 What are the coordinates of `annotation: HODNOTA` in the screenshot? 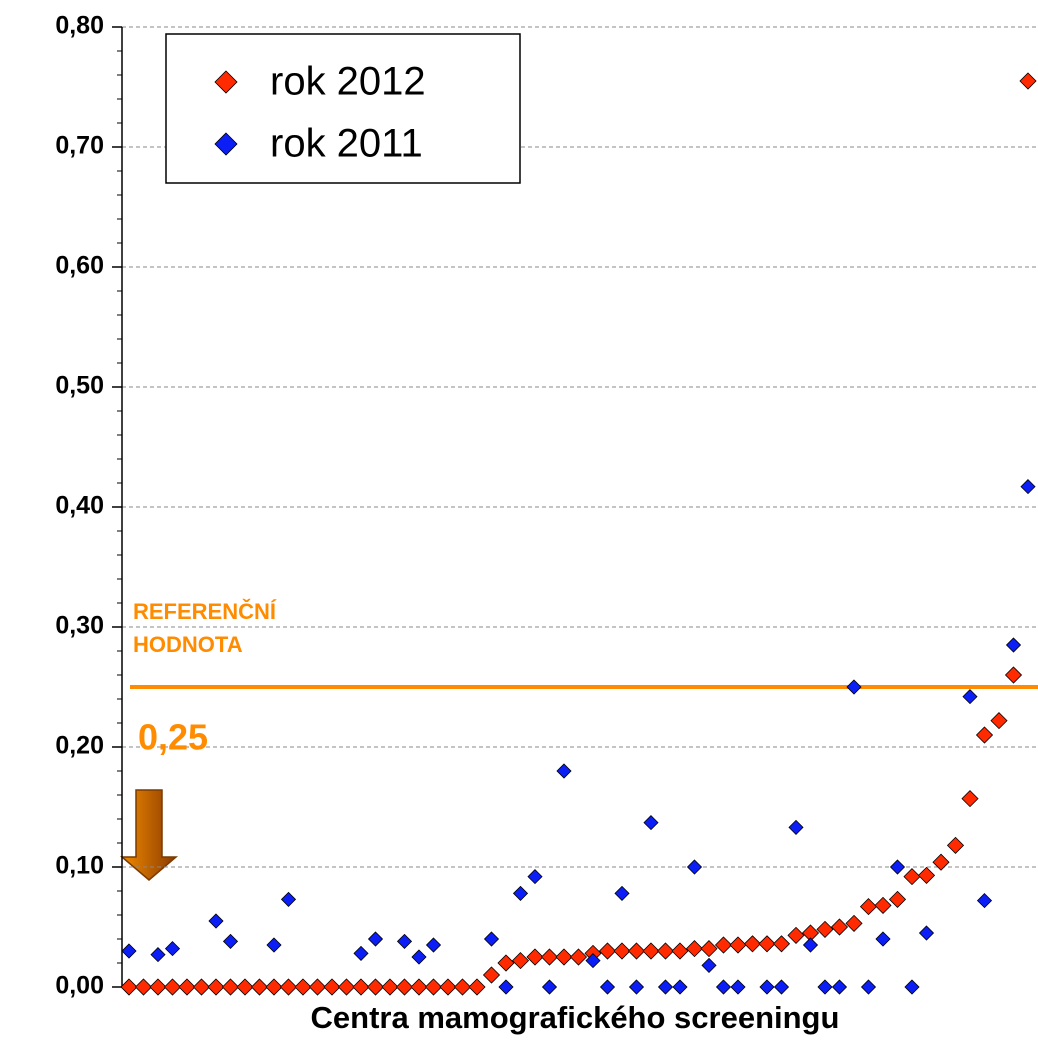 It's located at (188, 644).